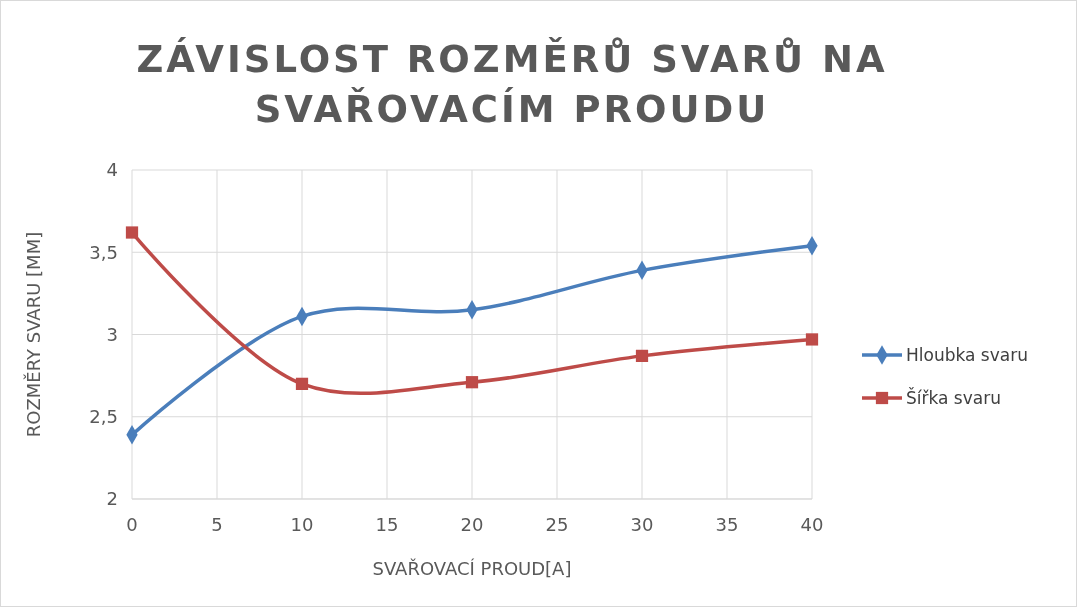 The height and width of the screenshot is (607, 1077). Describe the element at coordinates (642, 524) in the screenshot. I see `x-tick-label: 30` at that location.